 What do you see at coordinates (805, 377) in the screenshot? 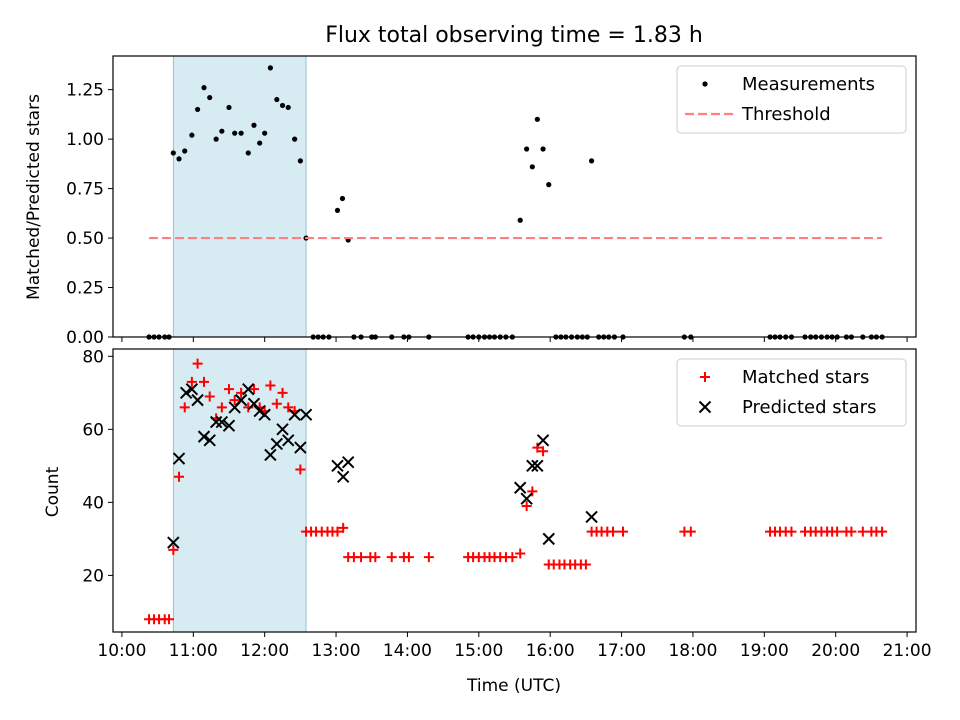
I see `legend-label: Matched stars` at bounding box center [805, 377].